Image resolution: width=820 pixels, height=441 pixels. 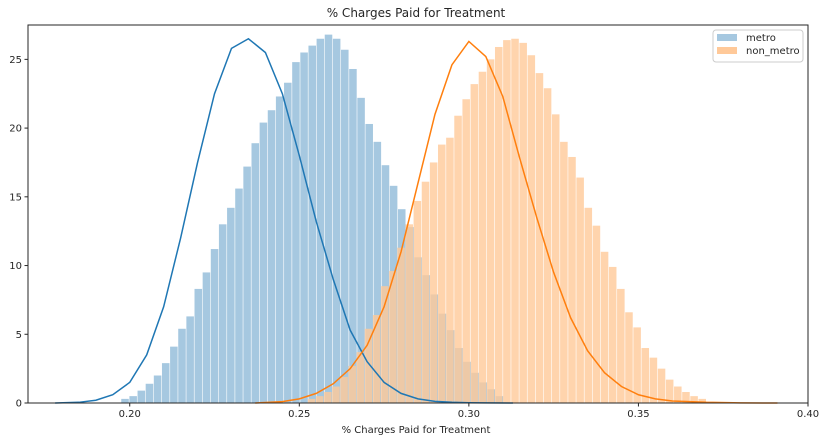 What do you see at coordinates (727, 50) in the screenshot?
I see `legend-swatch-non-metro` at bounding box center [727, 50].